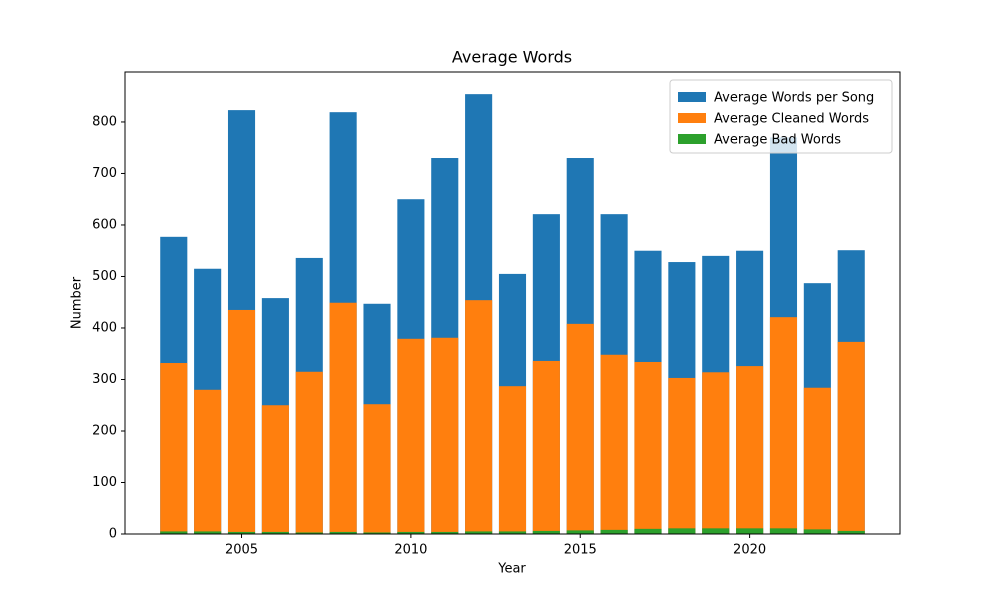 The image size is (1000, 600). What do you see at coordinates (104, 121) in the screenshot?
I see `y-tick-label: 800` at bounding box center [104, 121].